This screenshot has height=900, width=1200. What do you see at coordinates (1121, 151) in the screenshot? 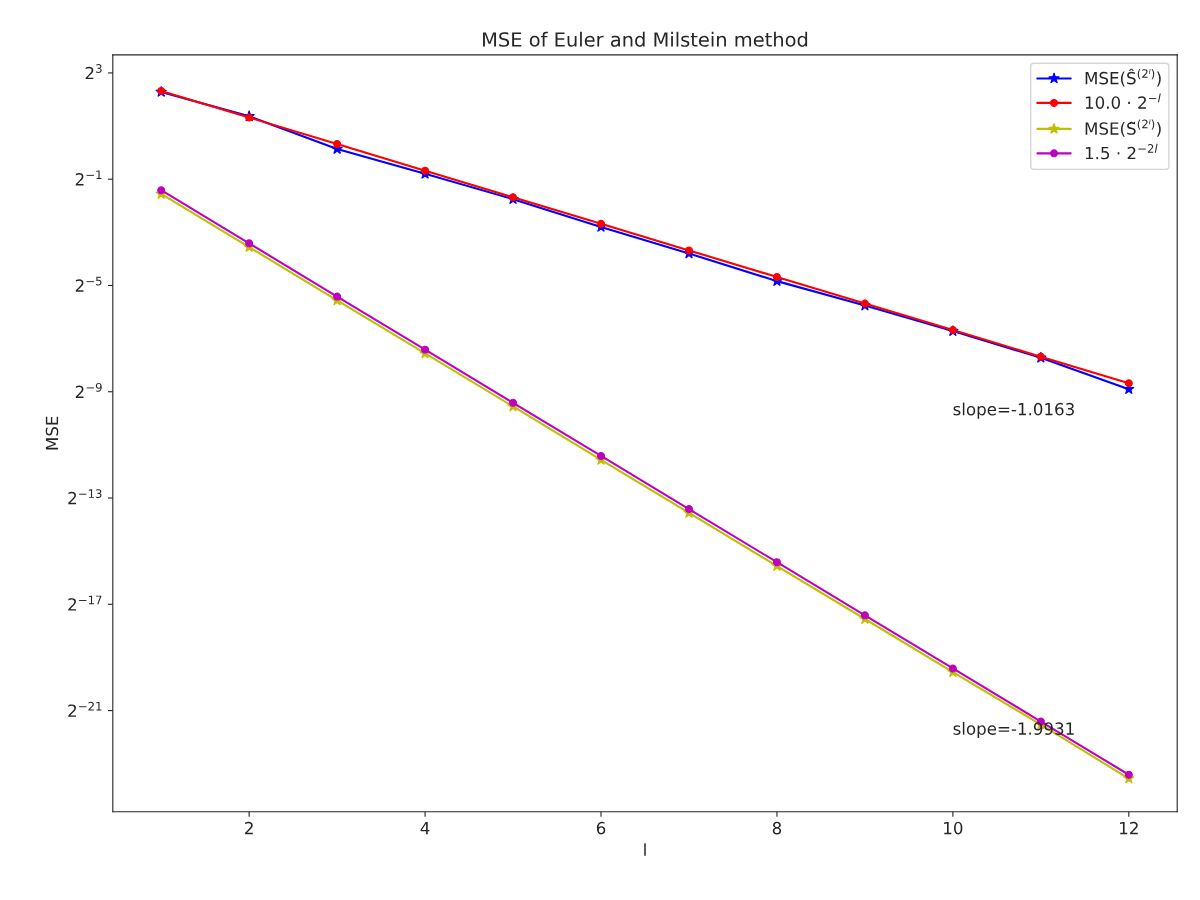
I see `legend-label: 1.5 · 2$^{−2l}$` at bounding box center [1121, 151].